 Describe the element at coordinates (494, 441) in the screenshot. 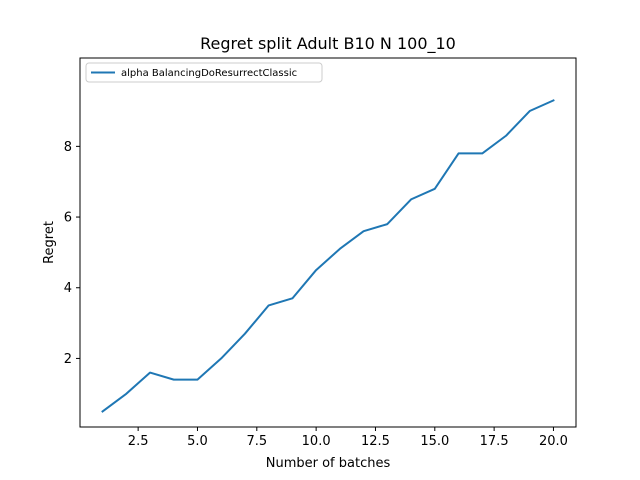

I see `x-tick-label: 17.5` at that location.